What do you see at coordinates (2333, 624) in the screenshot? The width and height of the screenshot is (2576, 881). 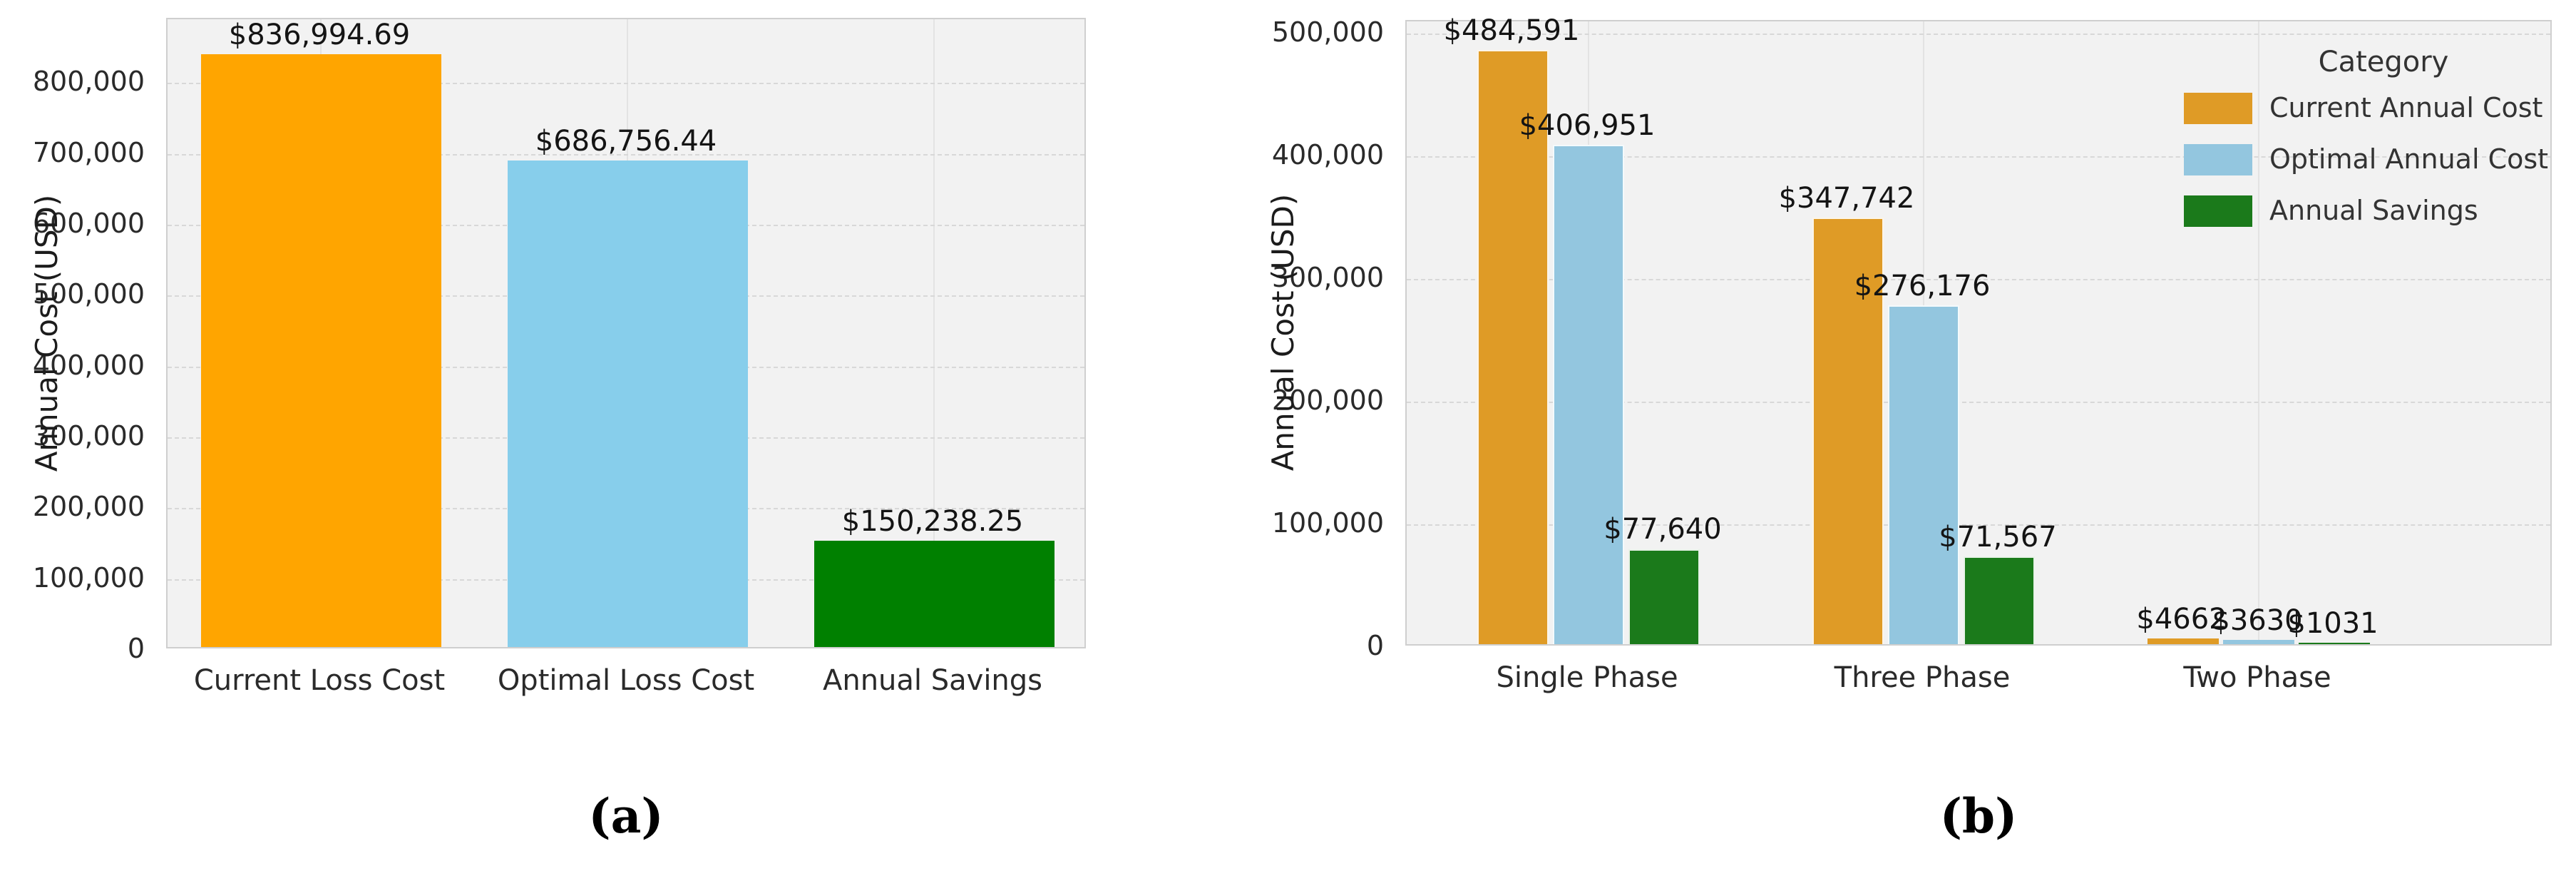 I see `bar-value-label: $1031` at bounding box center [2333, 624].